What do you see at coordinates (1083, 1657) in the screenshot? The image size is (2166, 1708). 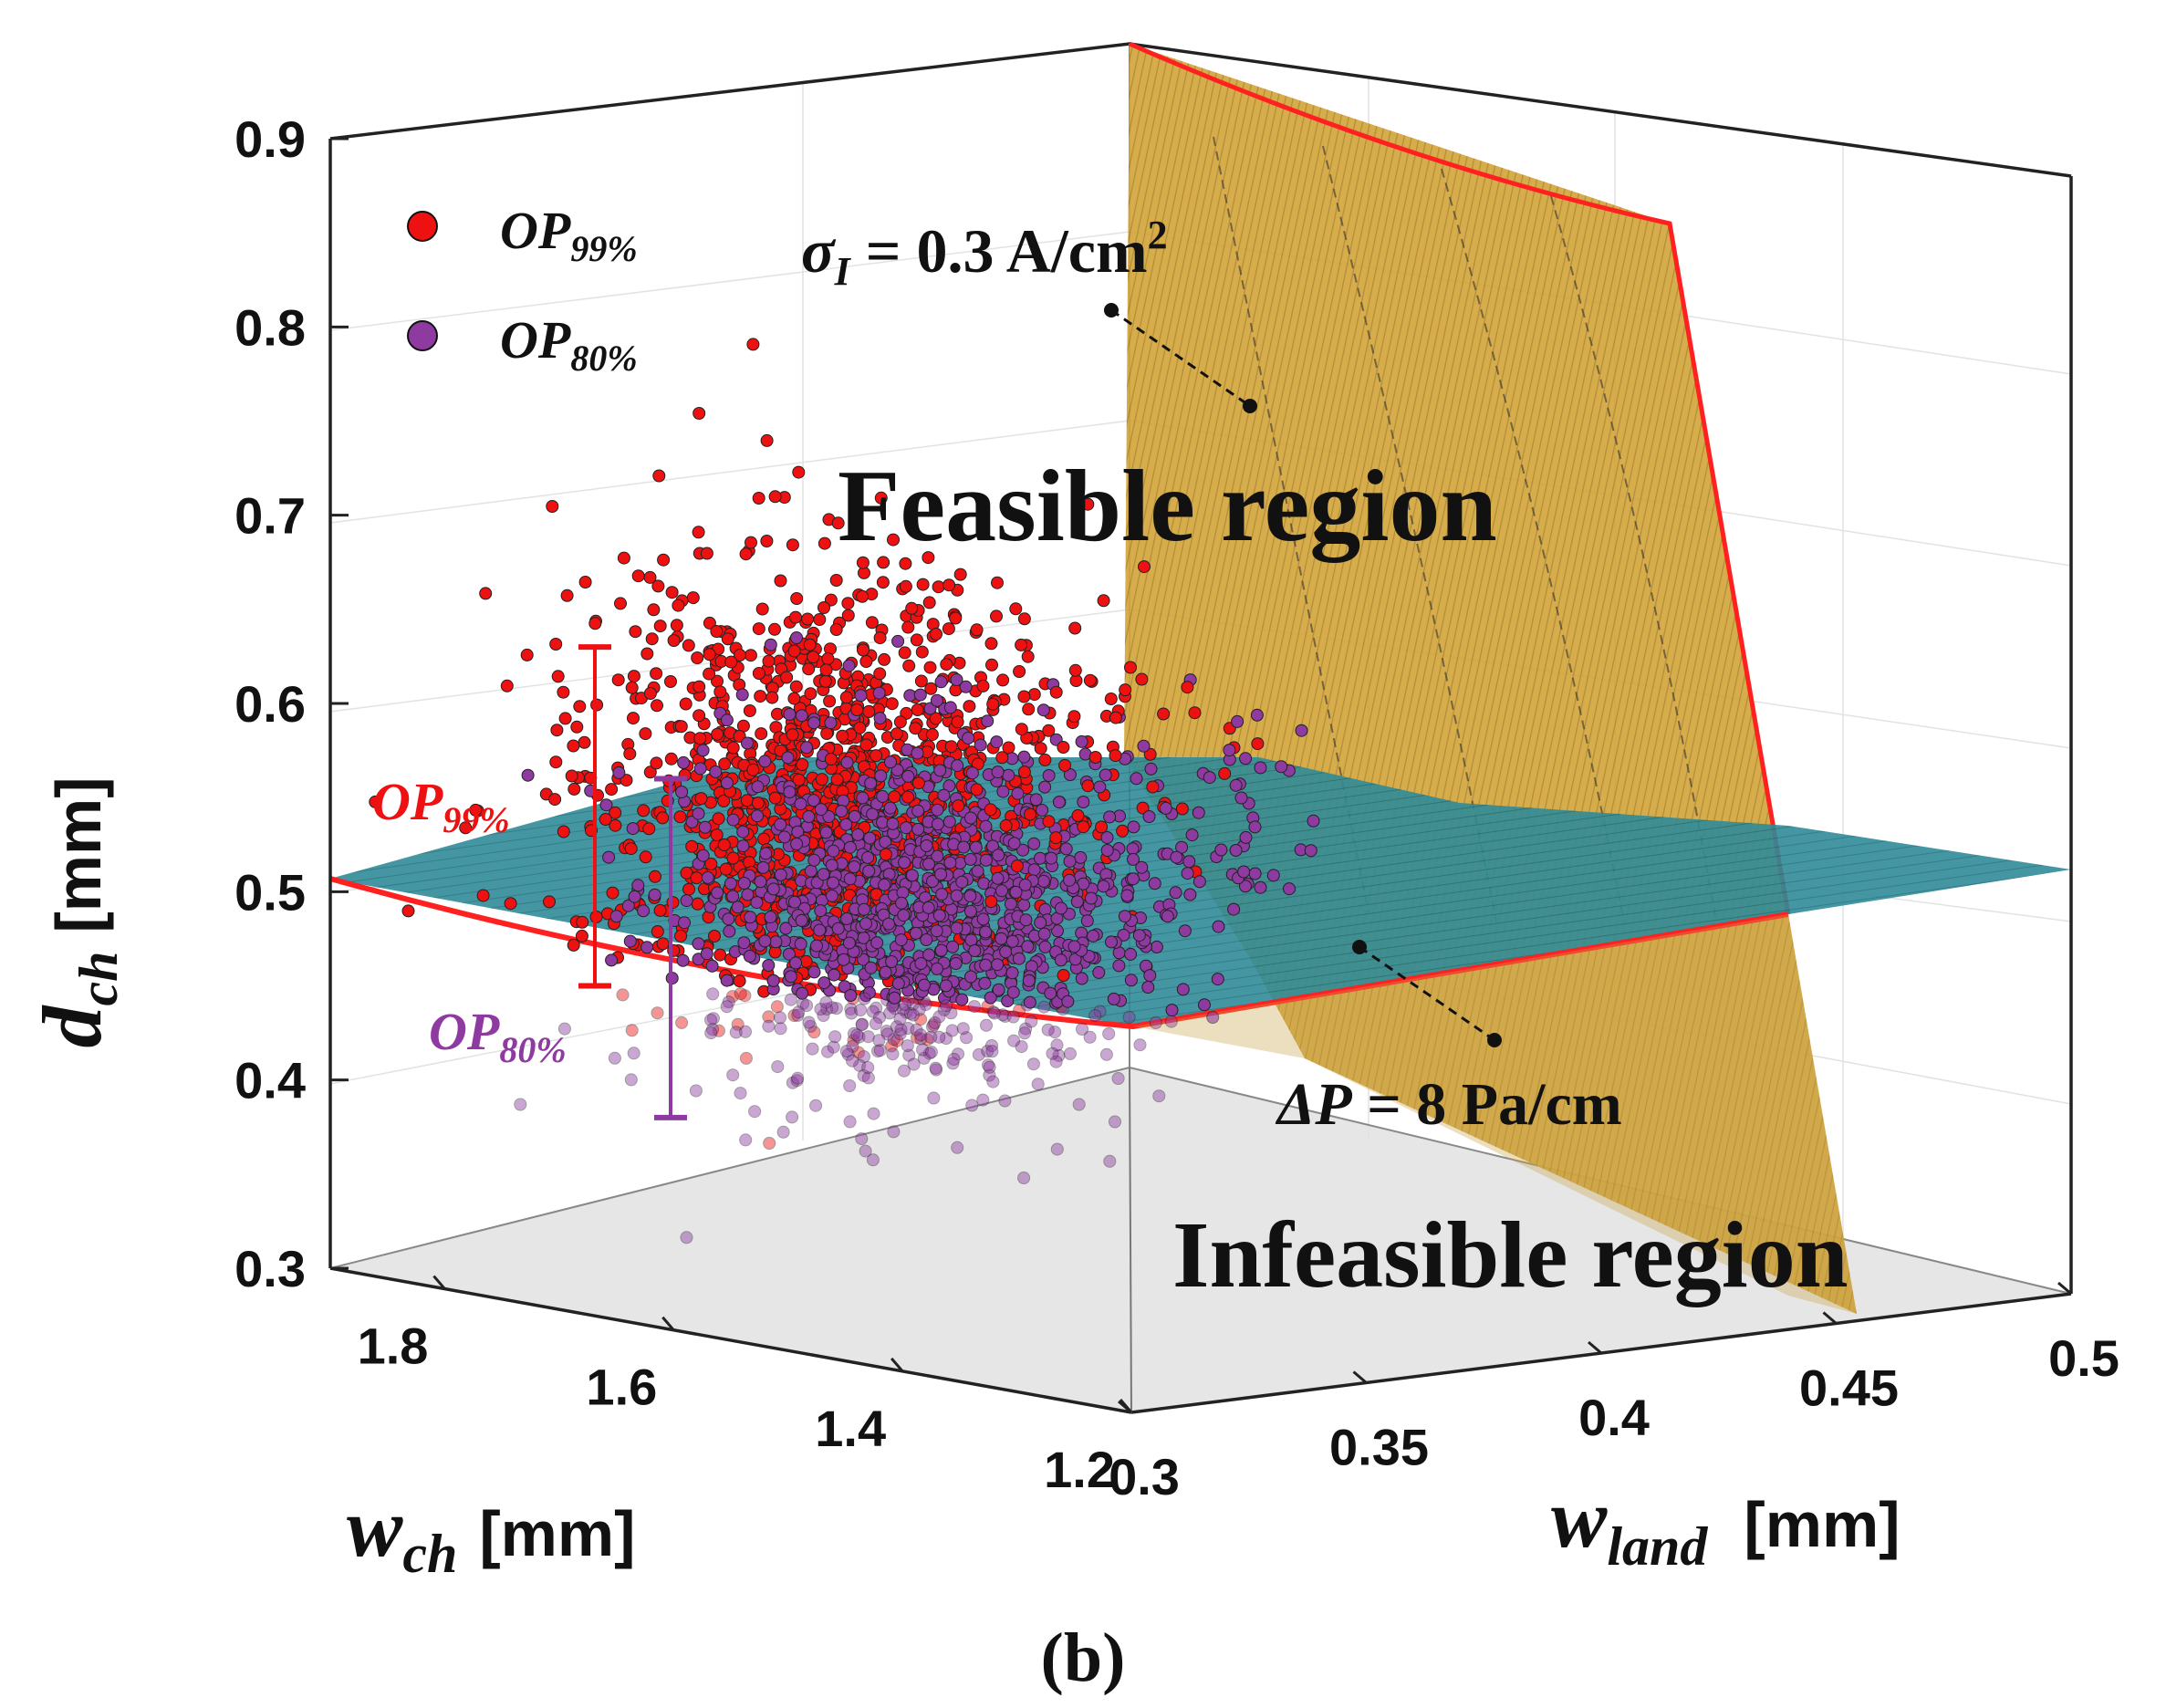 I see `panel-label: (b)` at bounding box center [1083, 1657].